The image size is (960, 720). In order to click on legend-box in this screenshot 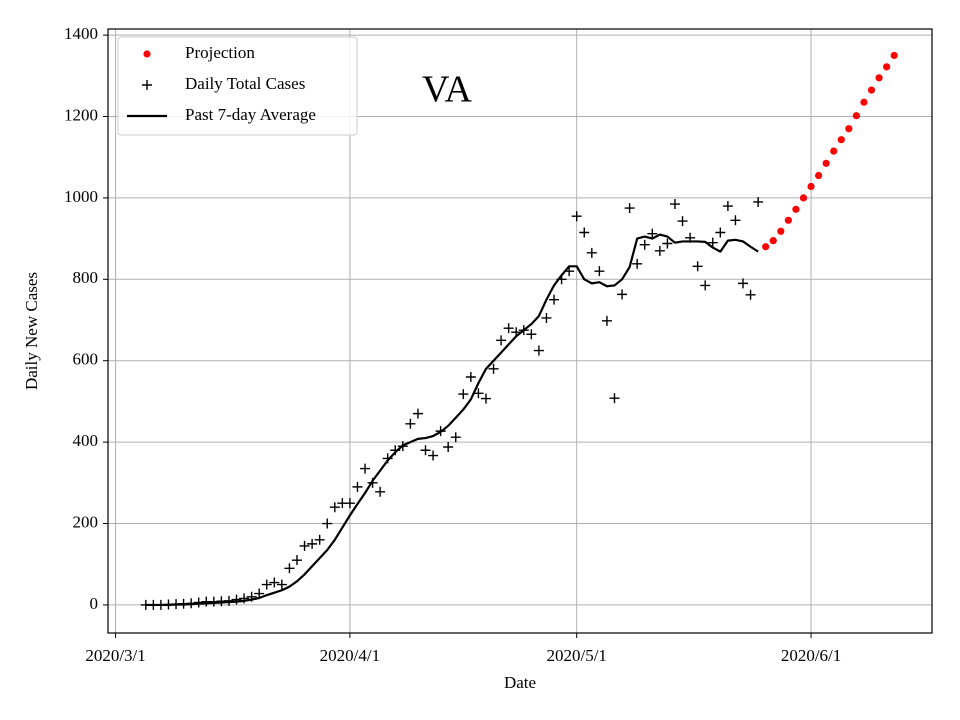, I will do `click(237, 86)`.